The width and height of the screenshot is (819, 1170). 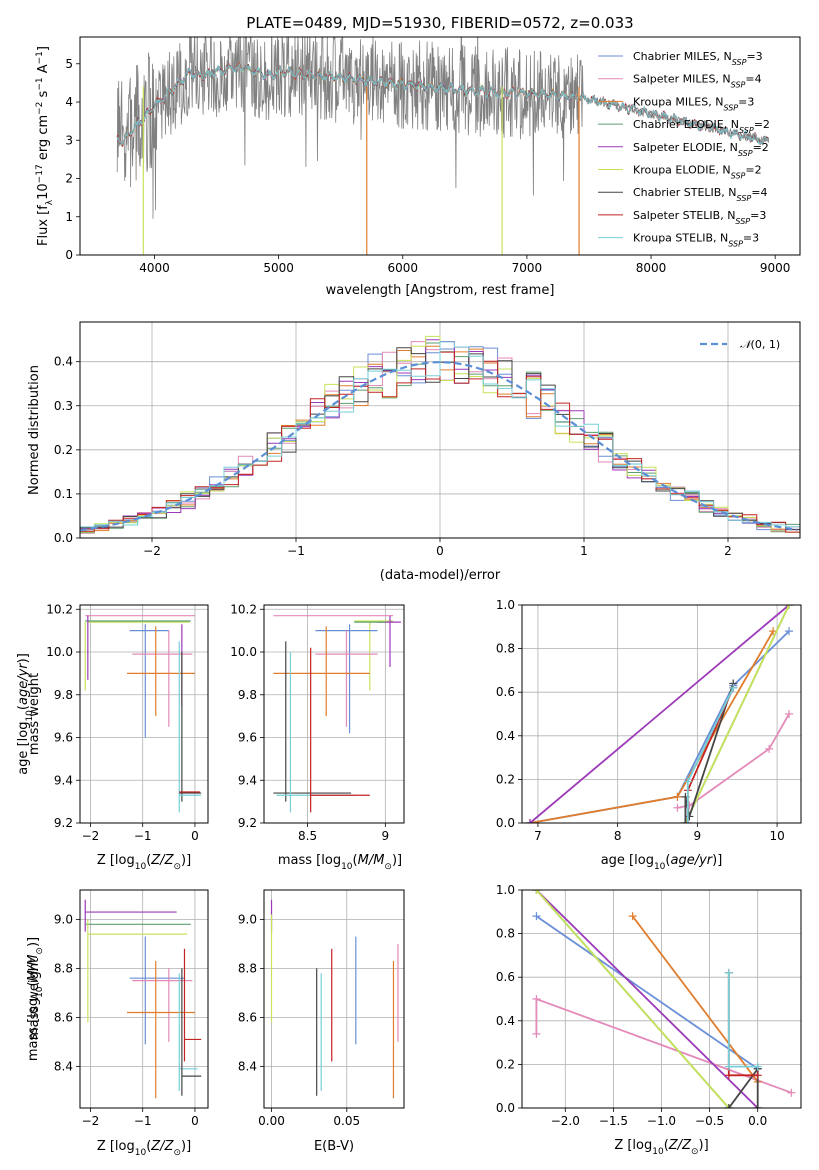 I want to click on residuals-xlabel: (data-model)/error, so click(x=440, y=575).